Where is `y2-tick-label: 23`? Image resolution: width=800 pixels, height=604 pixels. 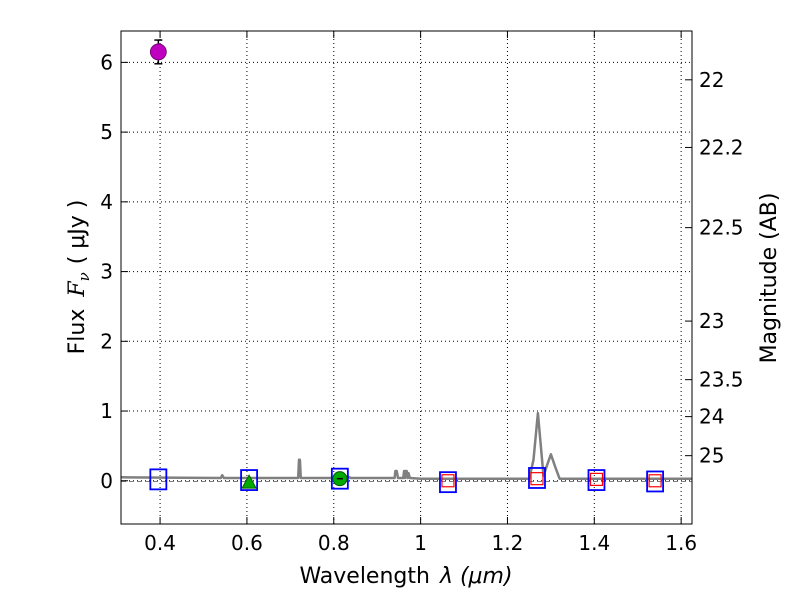
y2-tick-label: 23 is located at coordinates (711, 321).